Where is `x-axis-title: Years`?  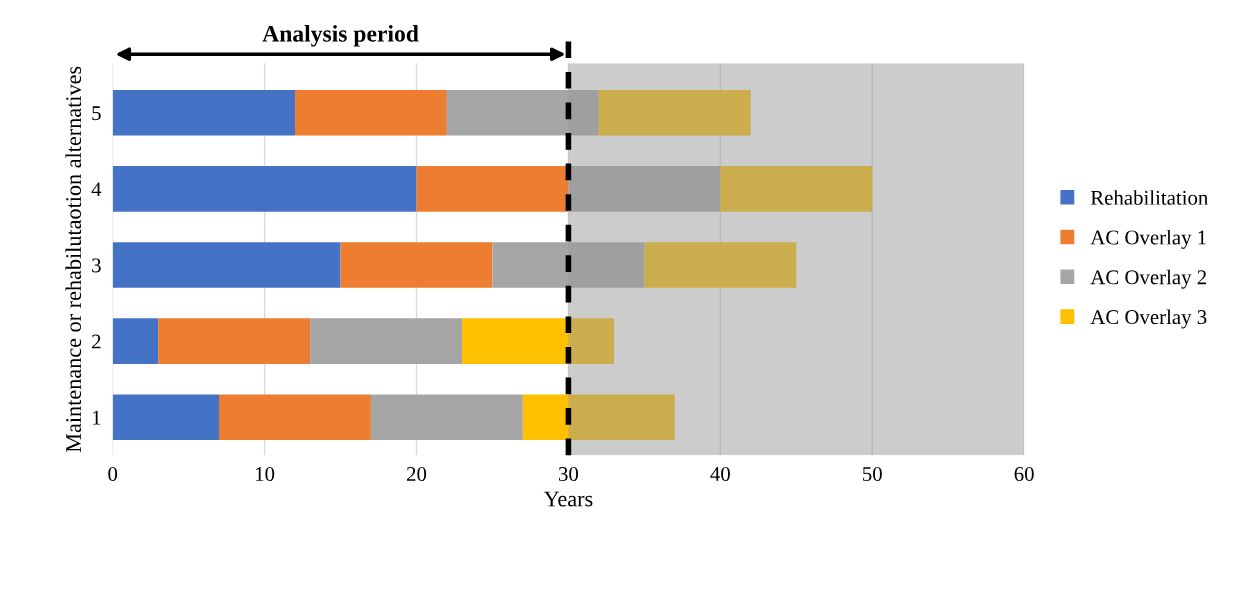 x-axis-title: Years is located at coordinates (568, 499).